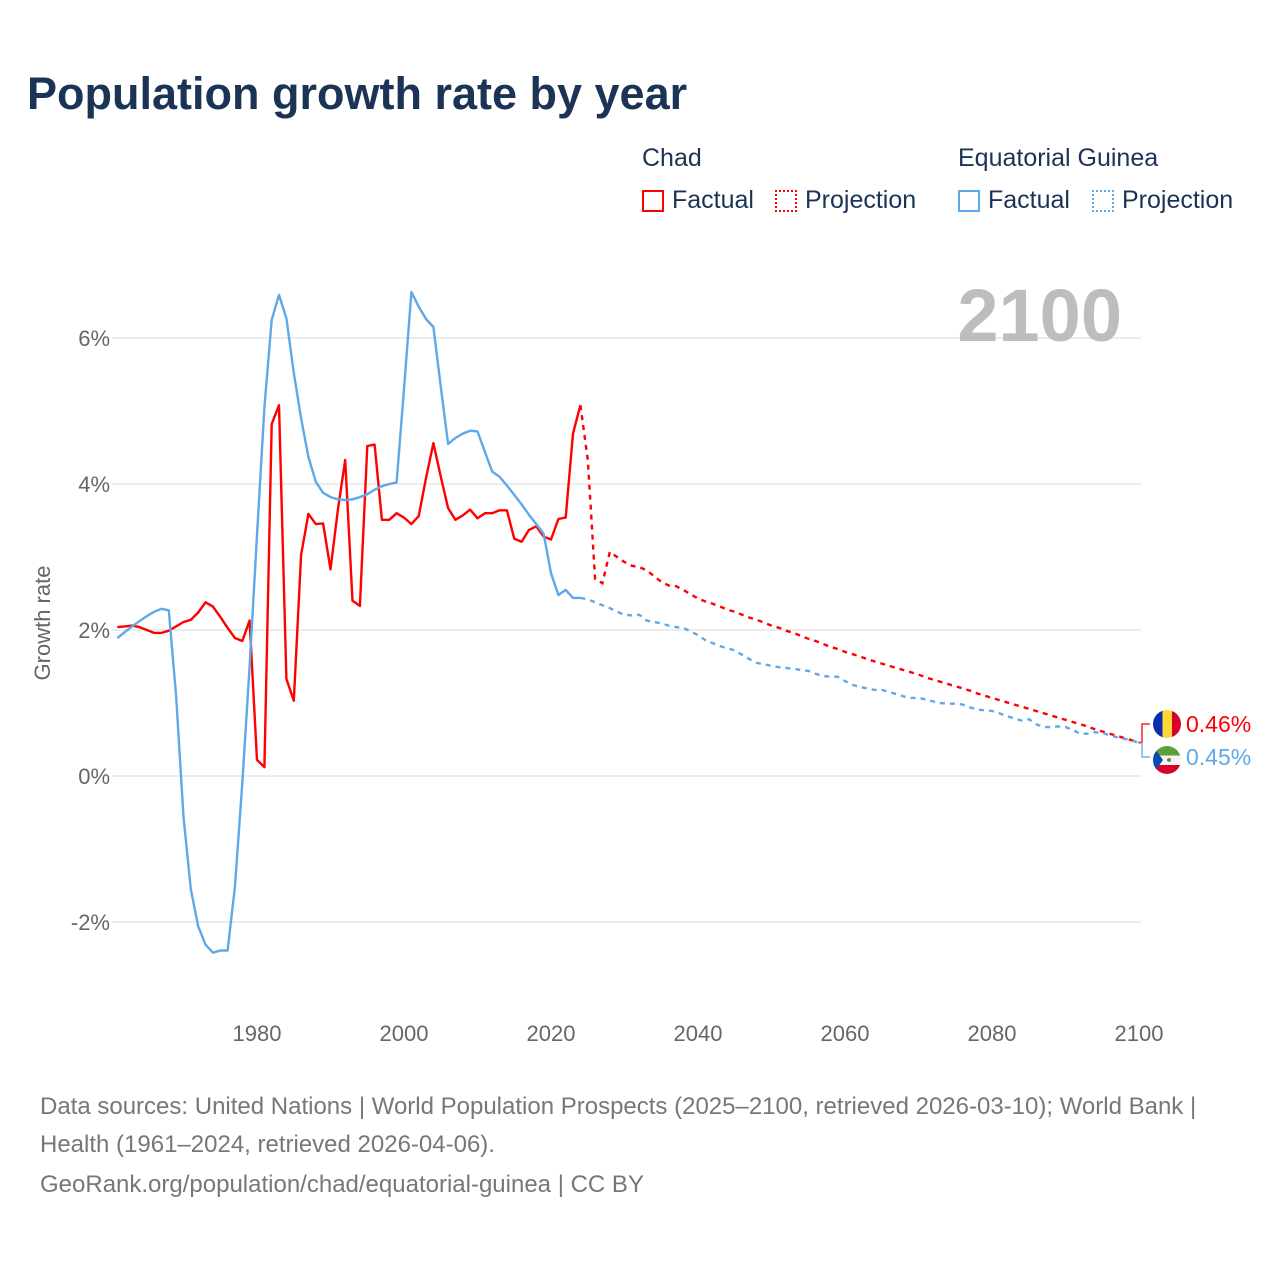 The width and height of the screenshot is (1280, 1280). I want to click on x-tick-label: 2020, so click(551, 1033).